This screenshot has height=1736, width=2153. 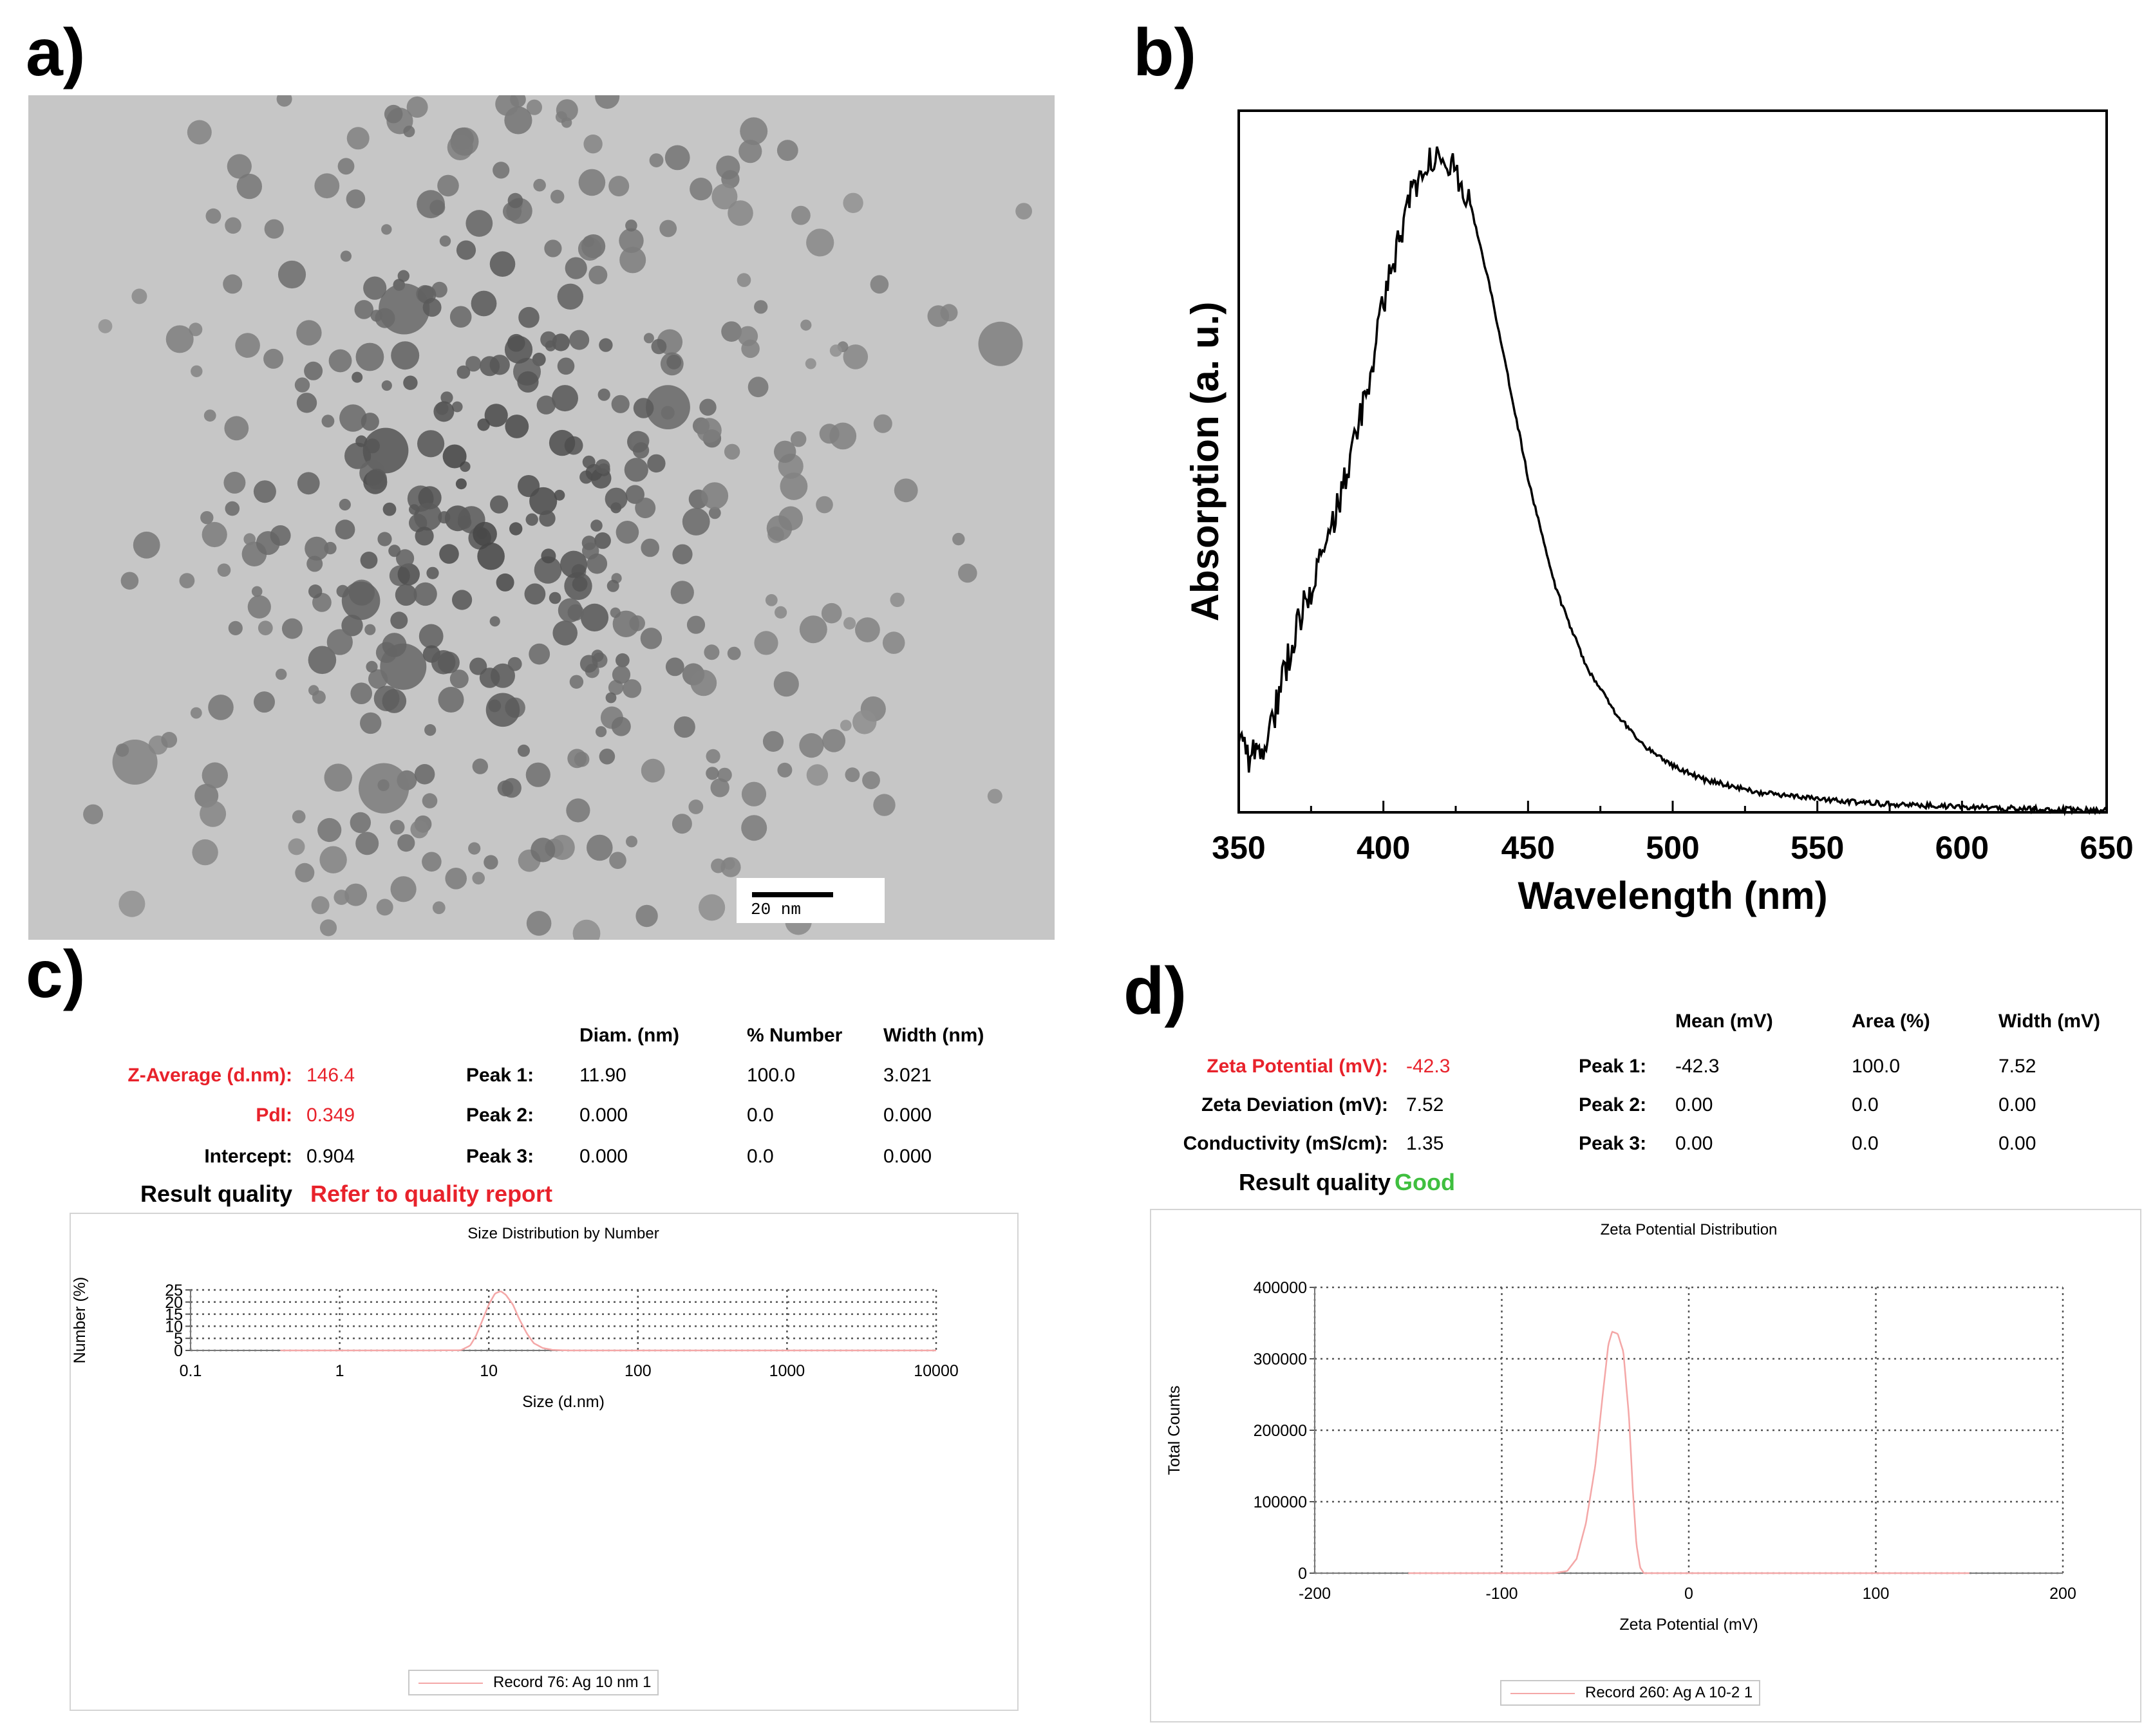 I want to click on y-tick-label: 0, so click(x=1302, y=1574).